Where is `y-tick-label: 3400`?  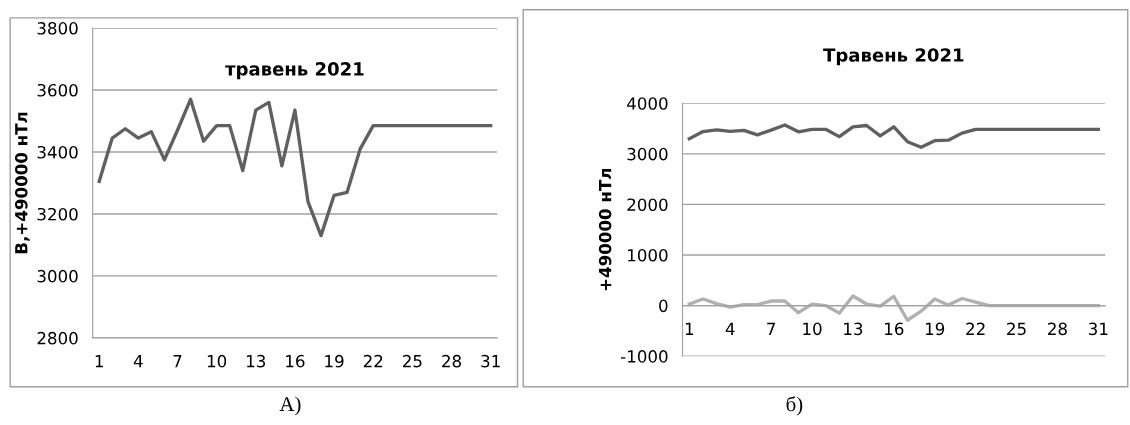
y-tick-label: 3400 is located at coordinates (57, 152).